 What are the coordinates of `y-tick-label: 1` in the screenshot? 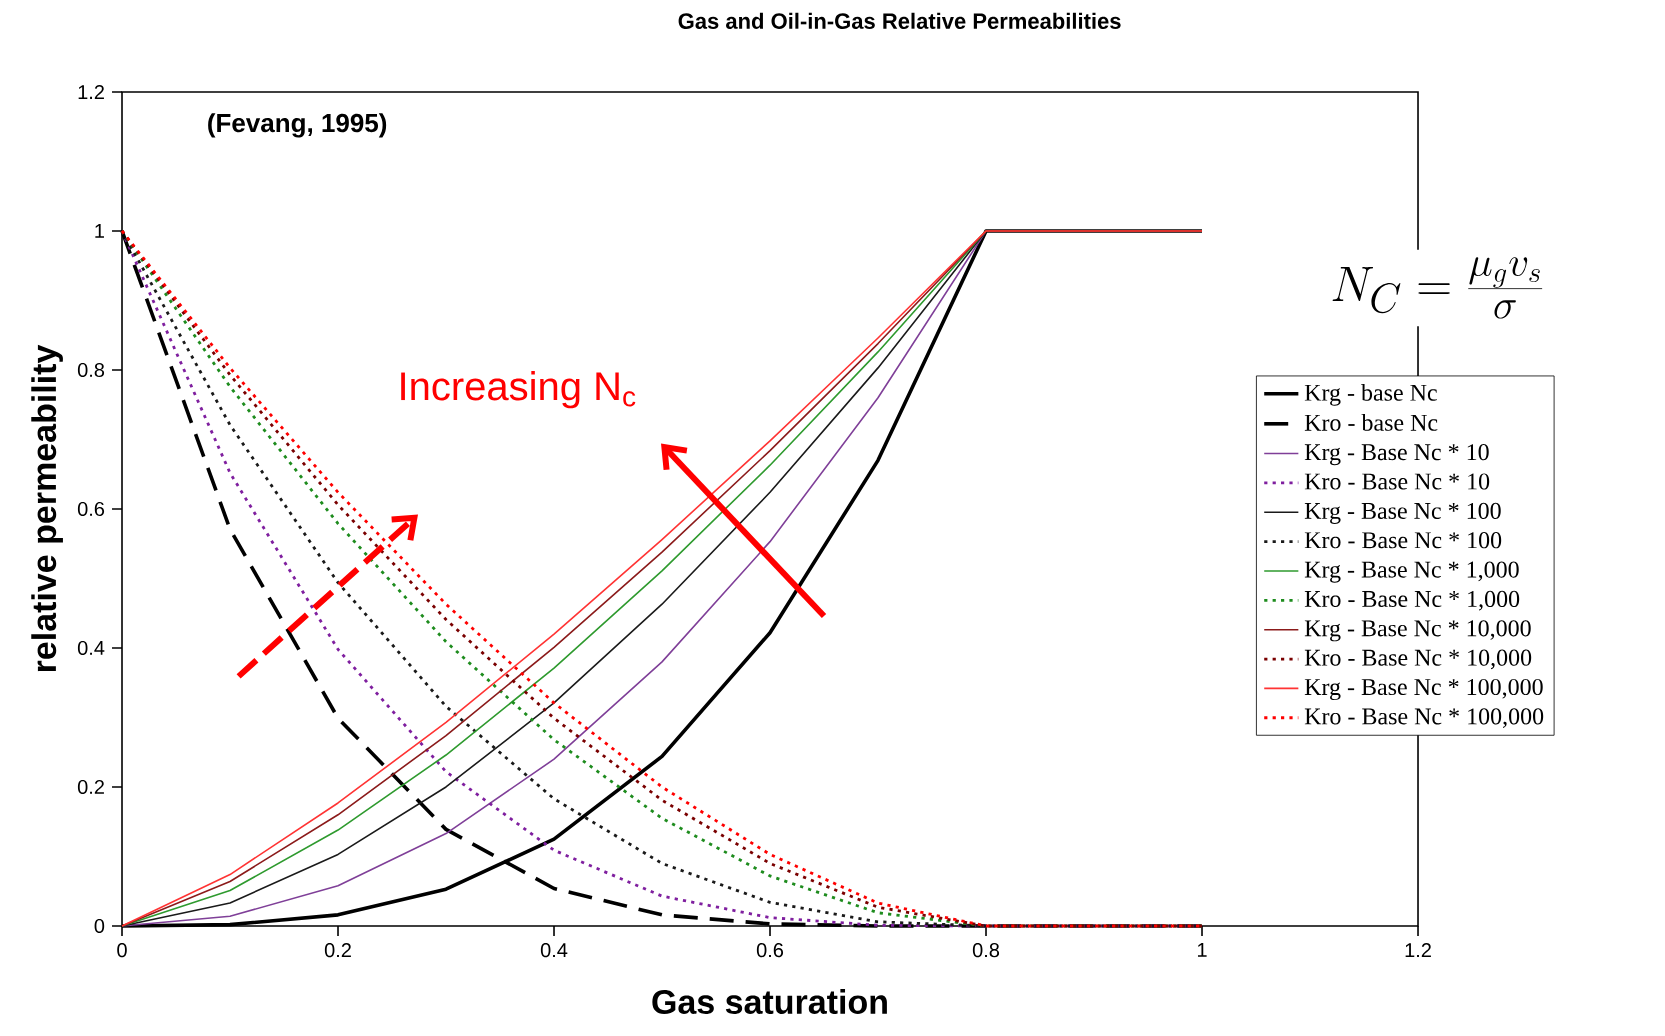 It's located at (99, 231).